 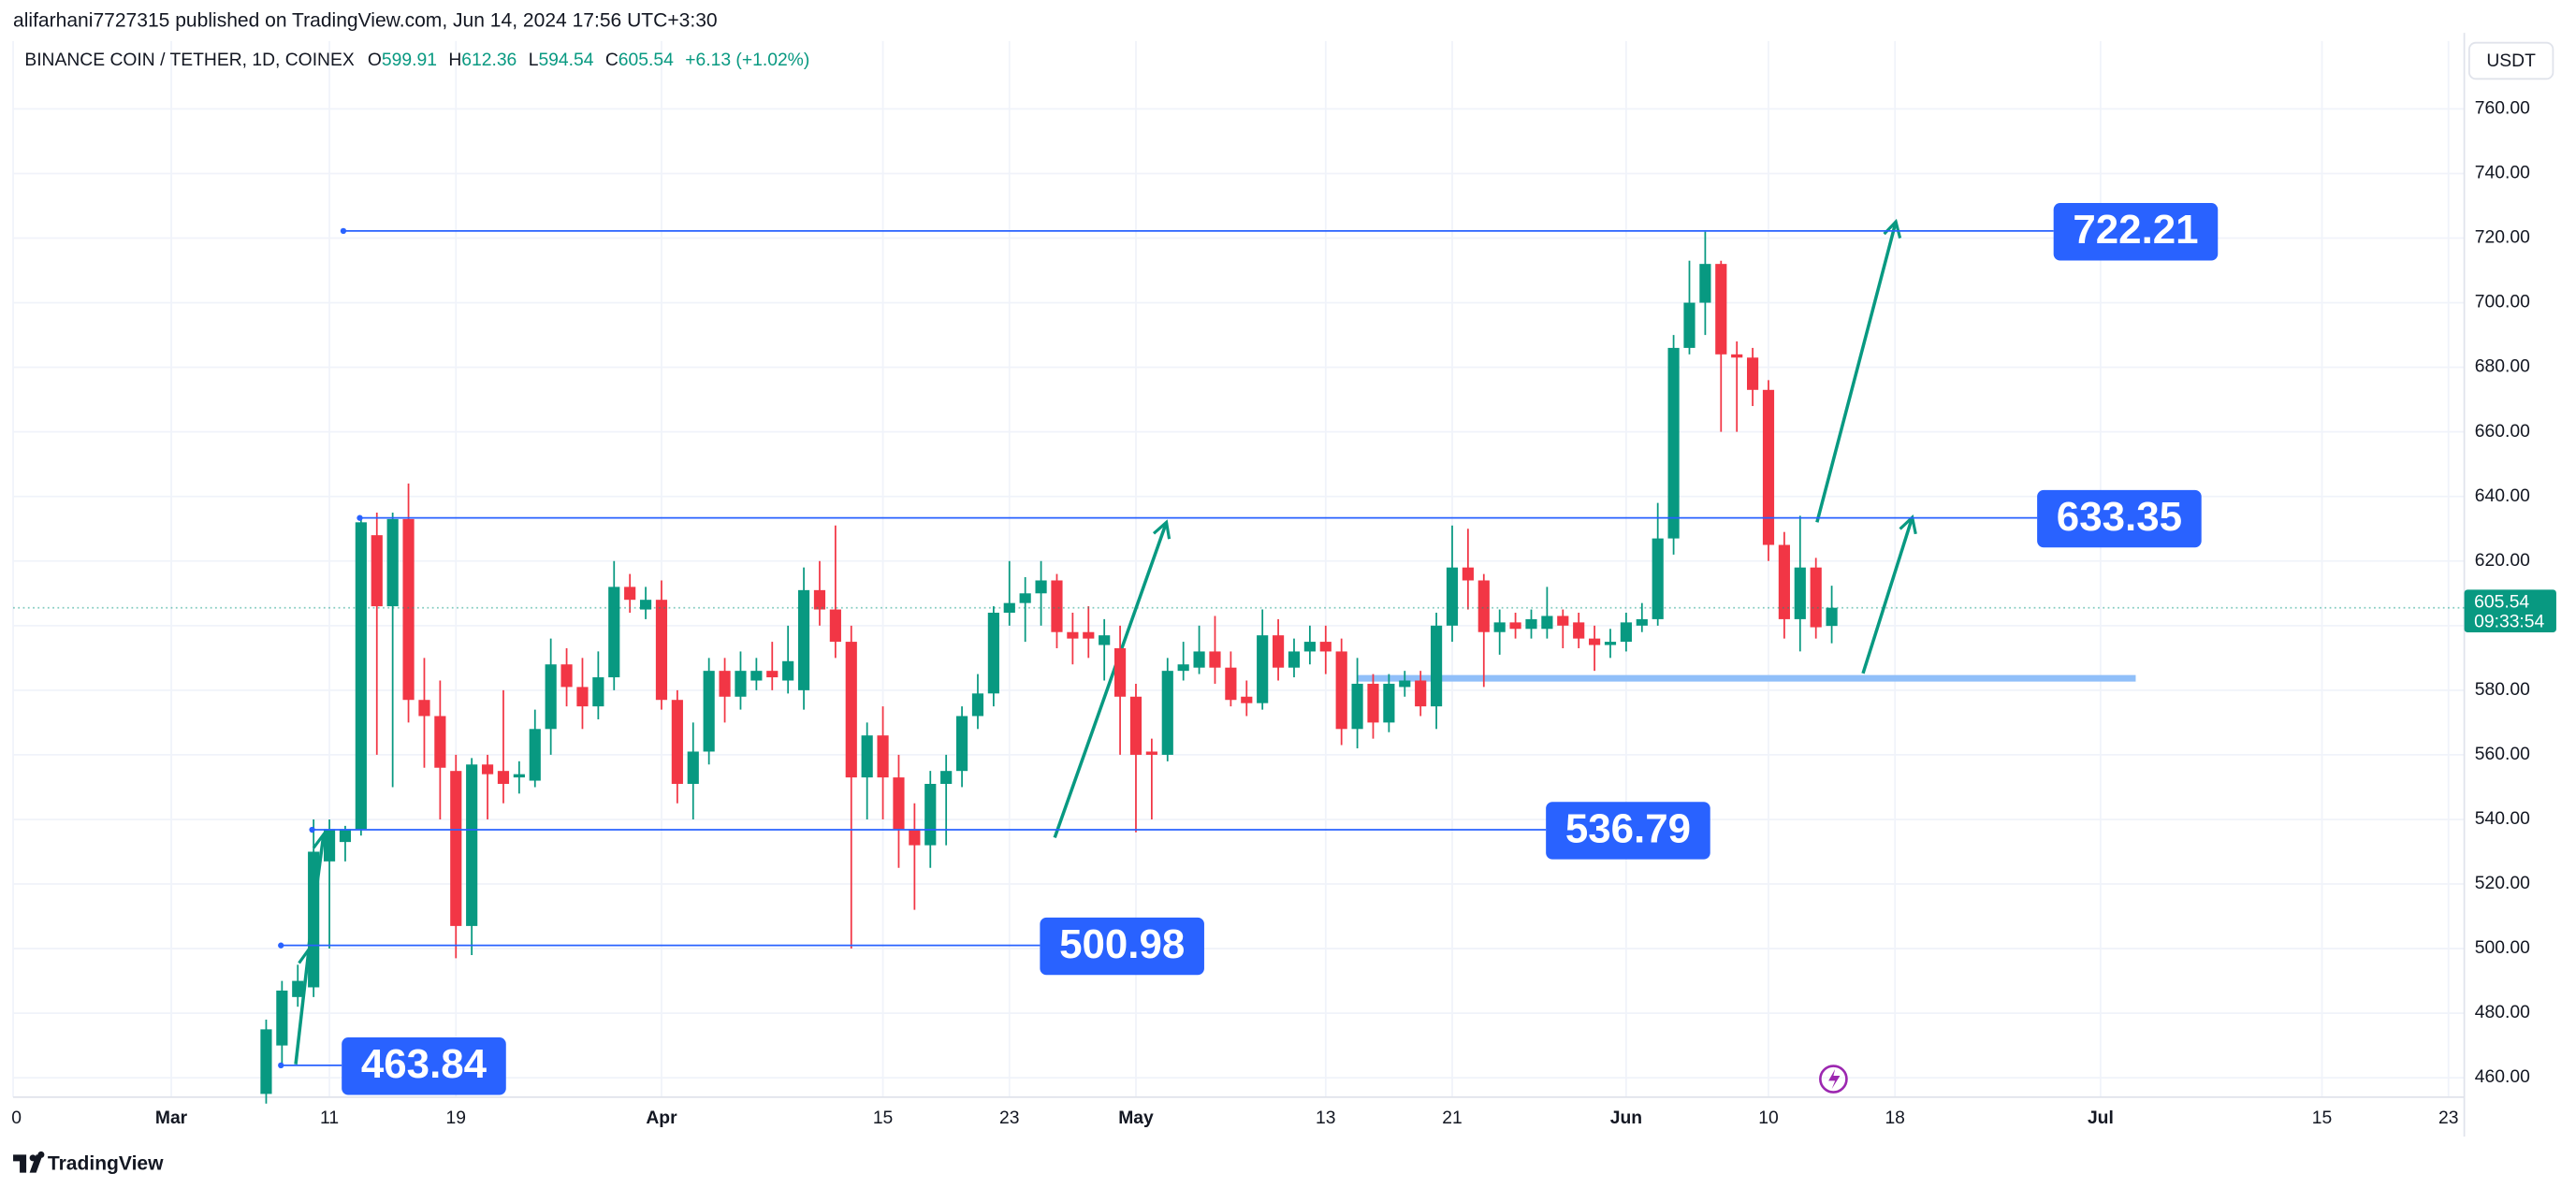 I want to click on brand: TradingView, so click(x=106, y=1163).